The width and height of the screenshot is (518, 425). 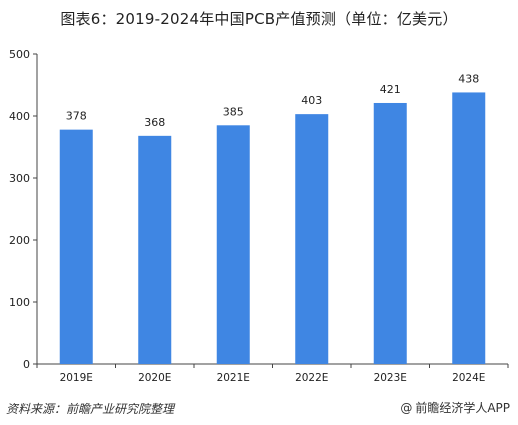 What do you see at coordinates (19, 240) in the screenshot?
I see `y-tick-label: 200` at bounding box center [19, 240].